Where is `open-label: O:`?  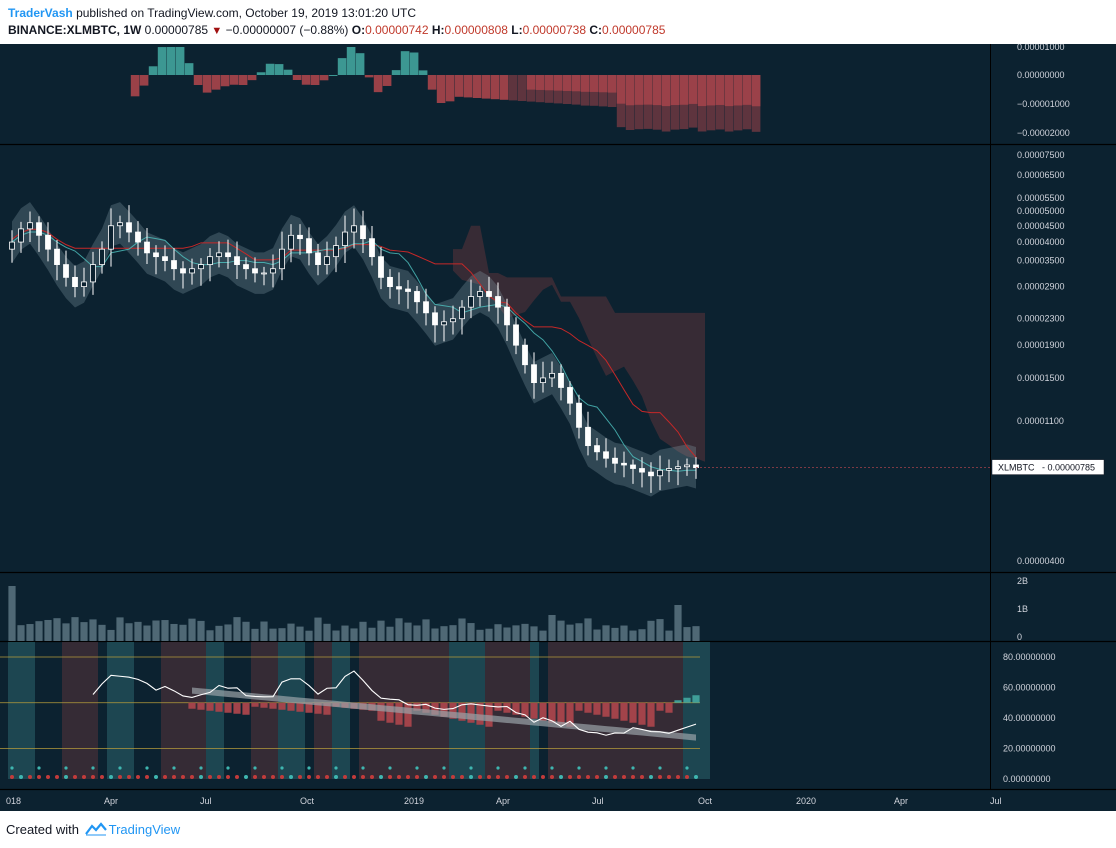 open-label: O: is located at coordinates (358, 30).